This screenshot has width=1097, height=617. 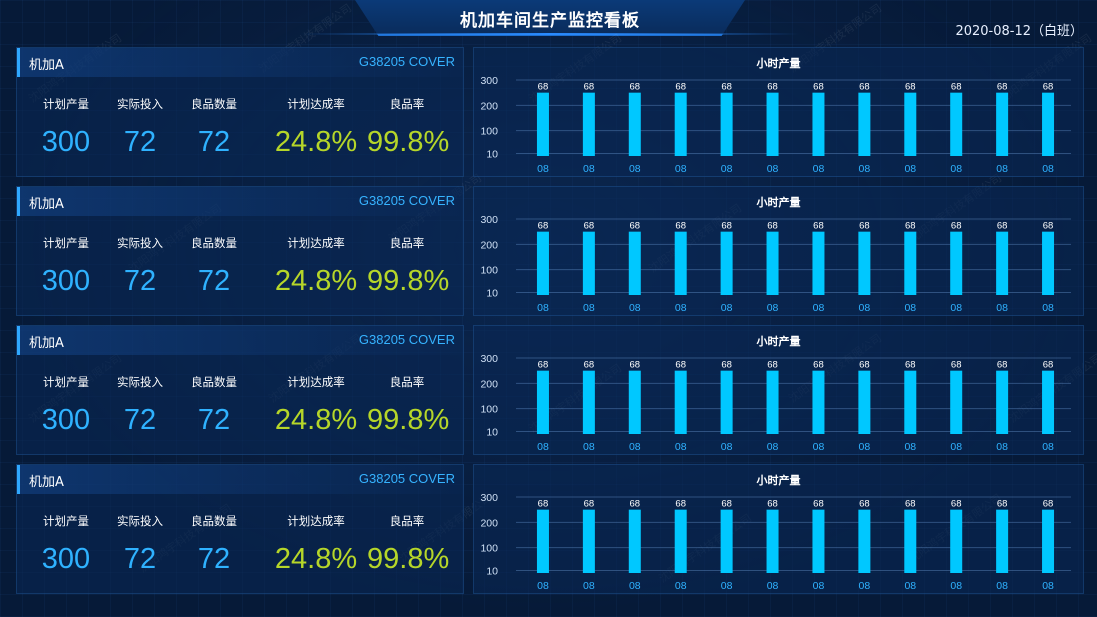 I want to click on stat-block: 良品率 99.8%, so click(x=408, y=266).